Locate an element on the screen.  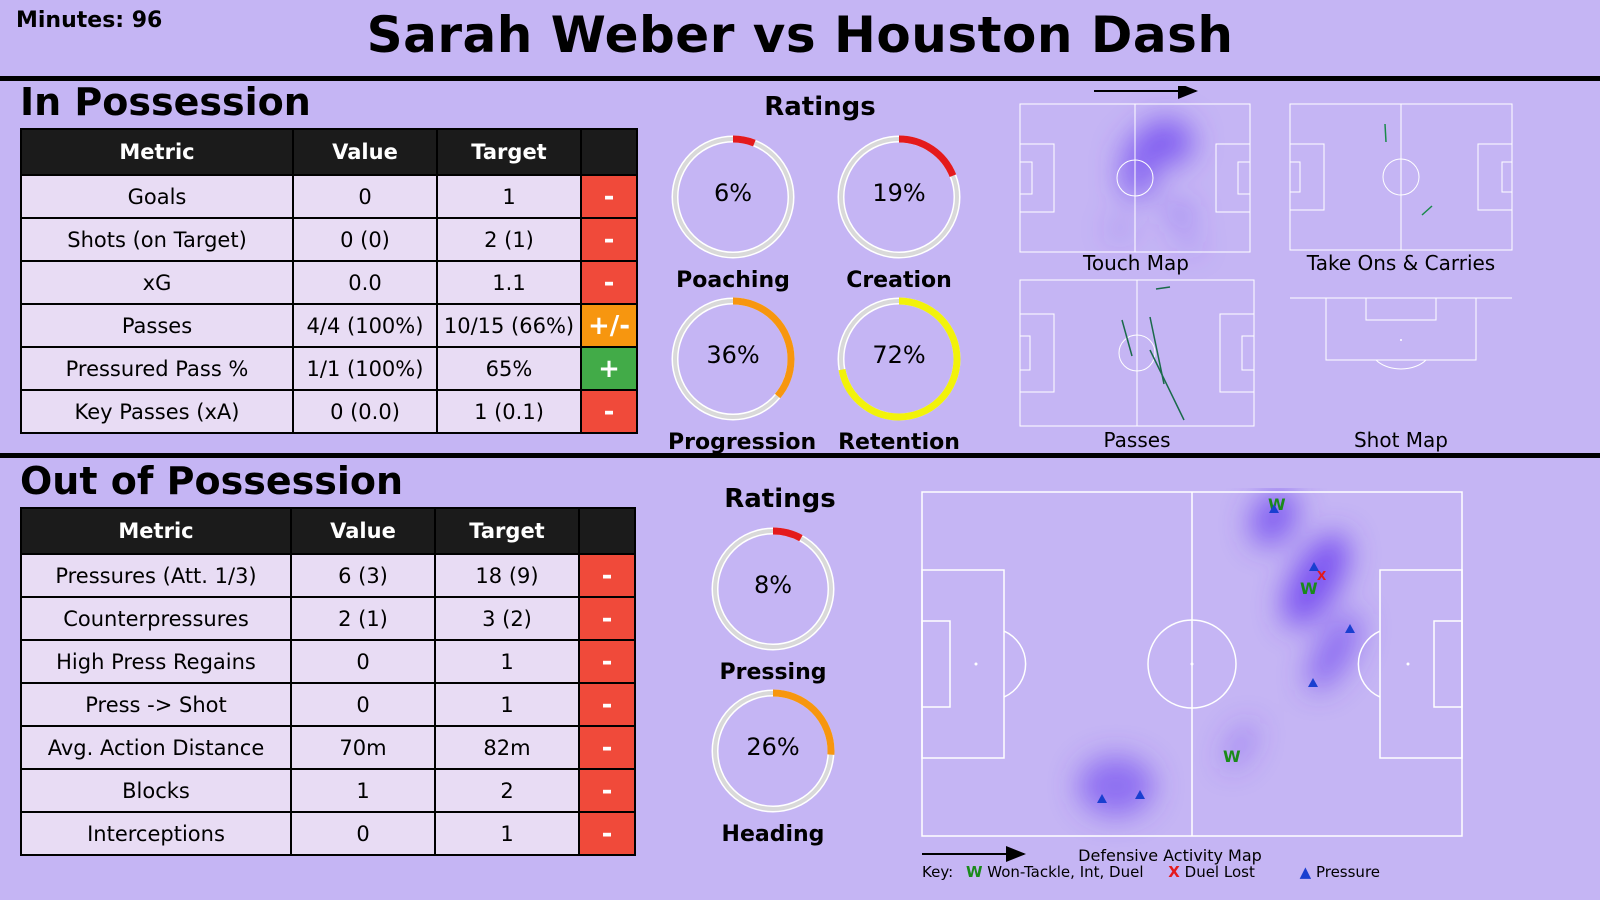
rating-gauge-retention: 72% Retention is located at coordinates (899, 374).